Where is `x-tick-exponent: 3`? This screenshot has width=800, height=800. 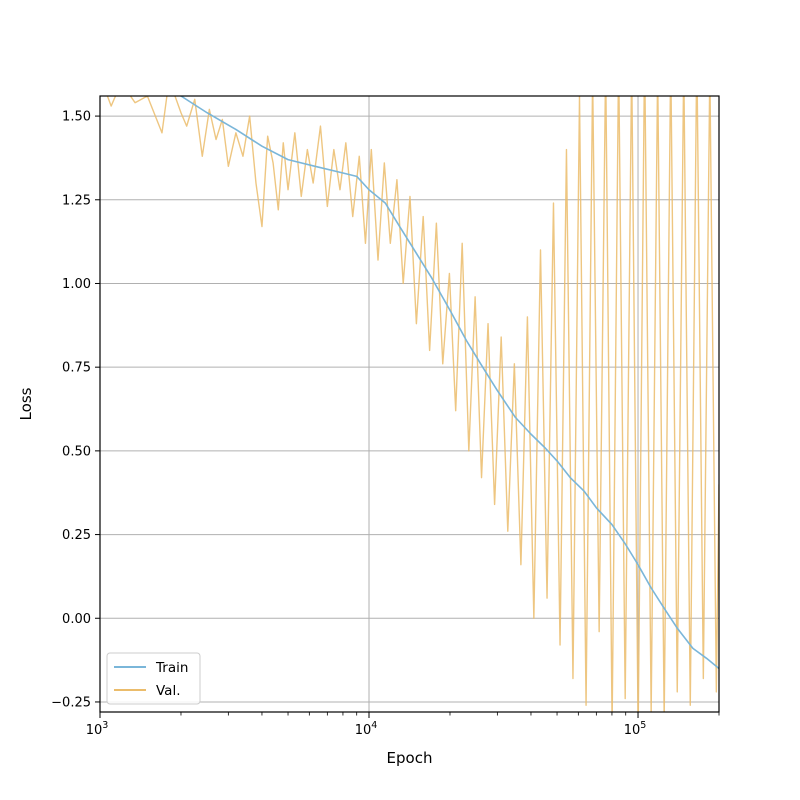 x-tick-exponent: 3 is located at coordinates (105, 725).